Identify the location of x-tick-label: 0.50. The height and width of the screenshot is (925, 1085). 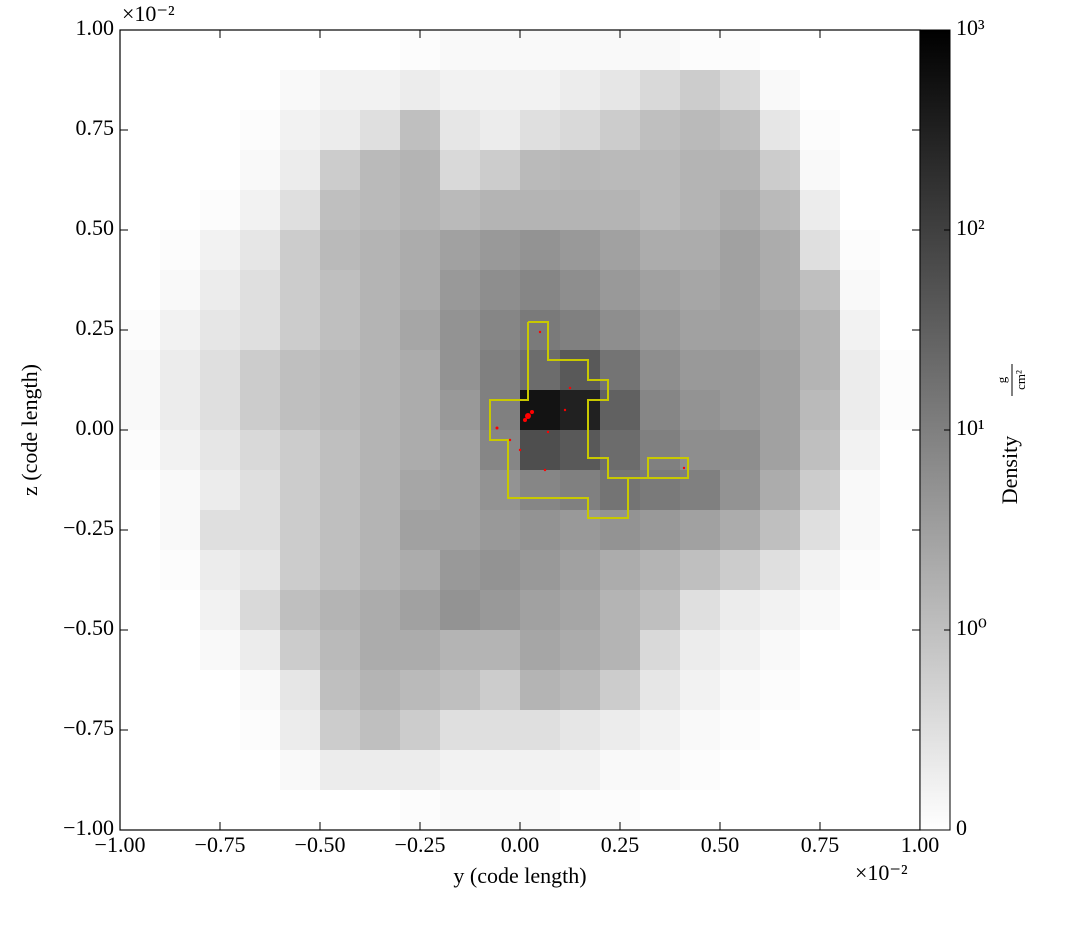
(720, 844).